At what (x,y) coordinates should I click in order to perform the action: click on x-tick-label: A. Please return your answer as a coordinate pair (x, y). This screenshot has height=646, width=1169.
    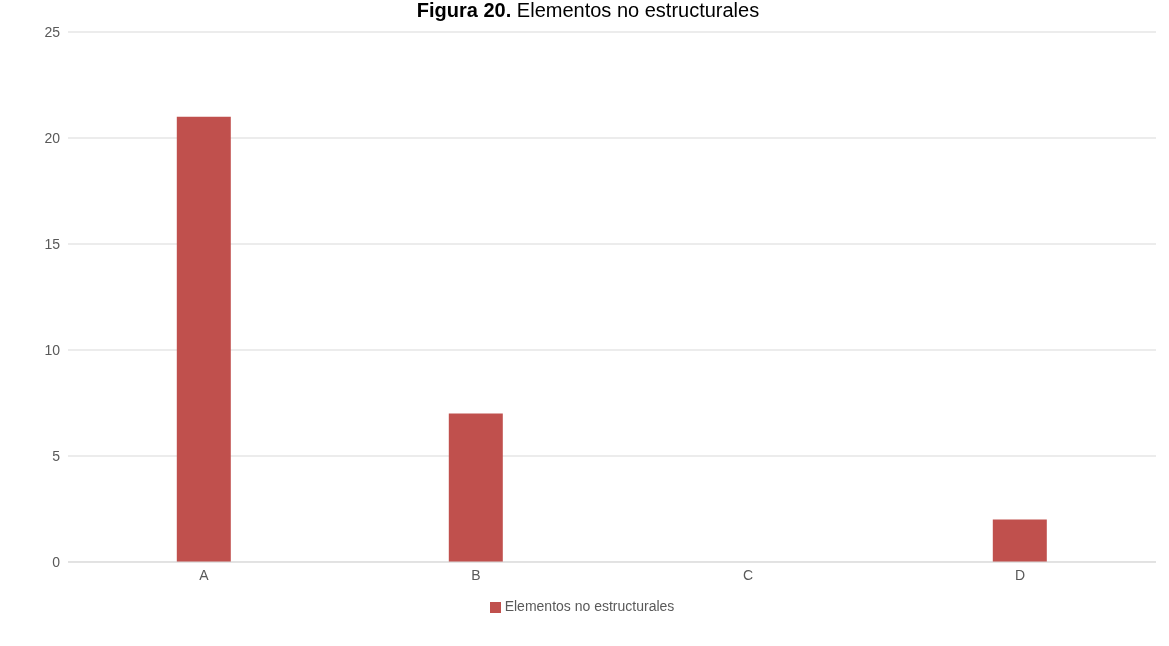
    Looking at the image, I should click on (204, 574).